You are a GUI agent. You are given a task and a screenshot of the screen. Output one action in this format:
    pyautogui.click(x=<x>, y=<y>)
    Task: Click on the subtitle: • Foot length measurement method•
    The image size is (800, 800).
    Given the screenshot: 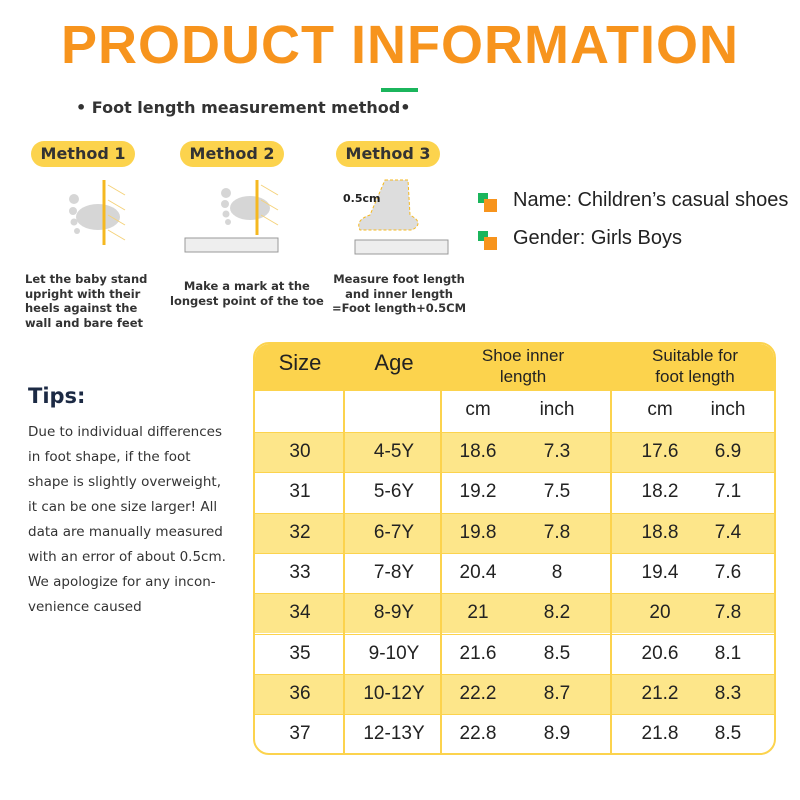 What is the action you would take?
    pyautogui.click(x=243, y=107)
    